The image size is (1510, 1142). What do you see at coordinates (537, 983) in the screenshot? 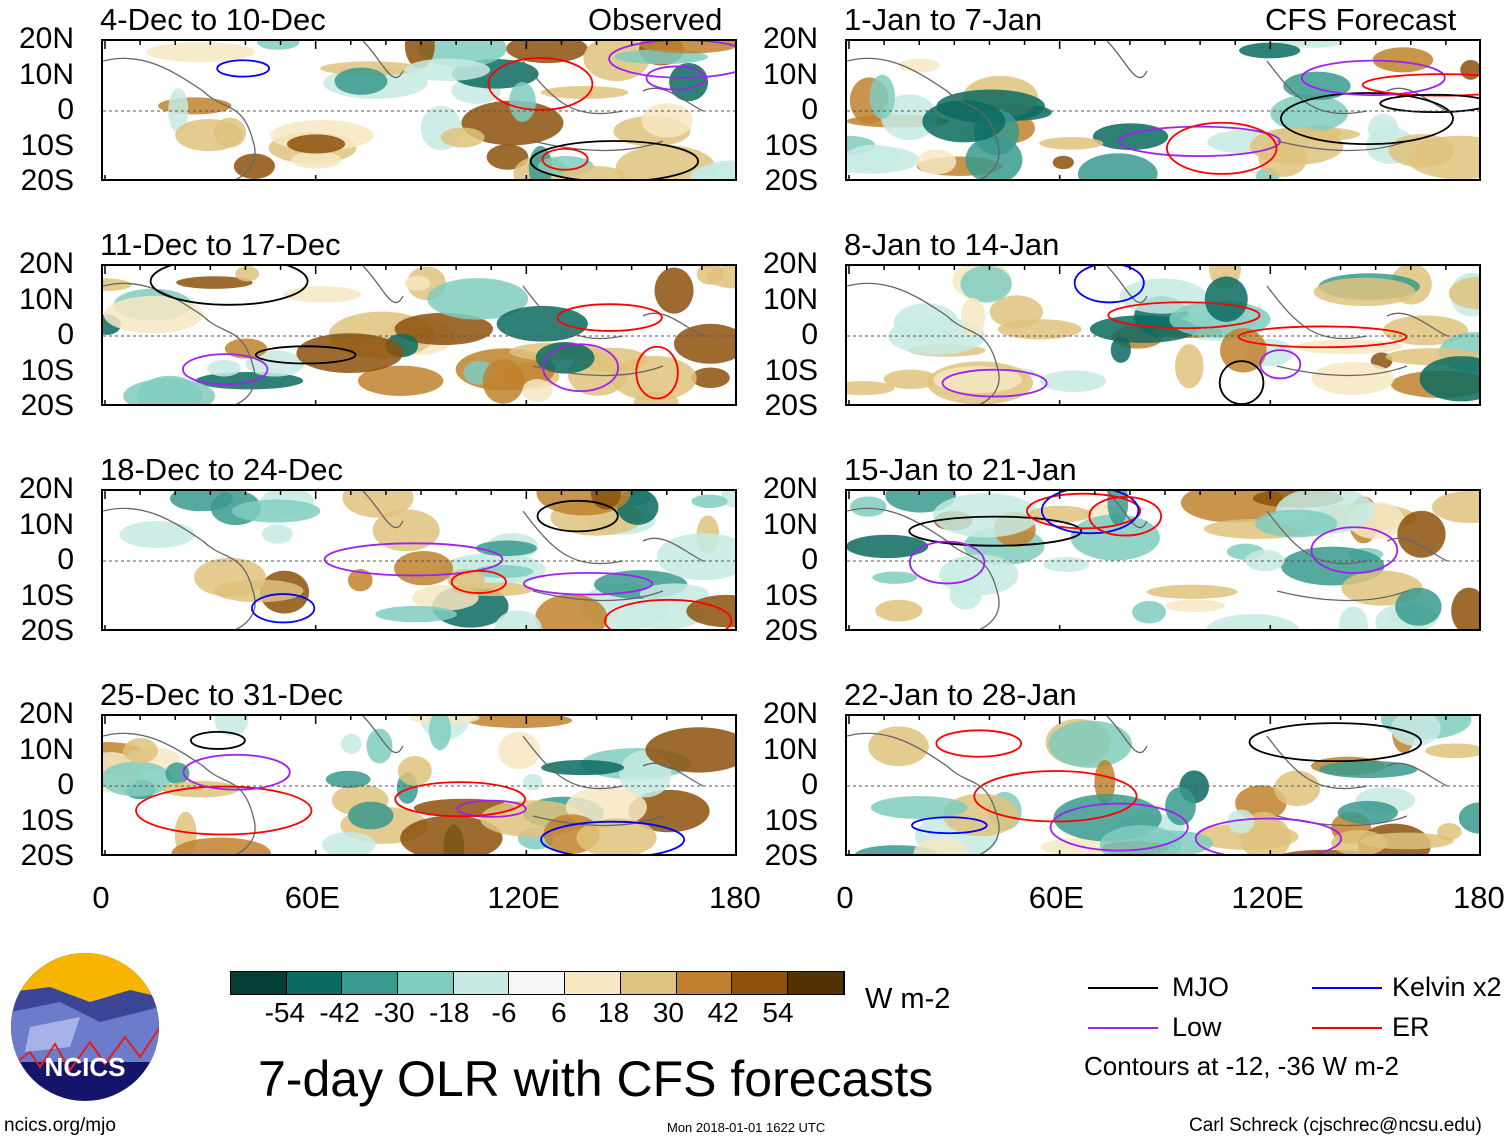
I see `colorbar` at bounding box center [537, 983].